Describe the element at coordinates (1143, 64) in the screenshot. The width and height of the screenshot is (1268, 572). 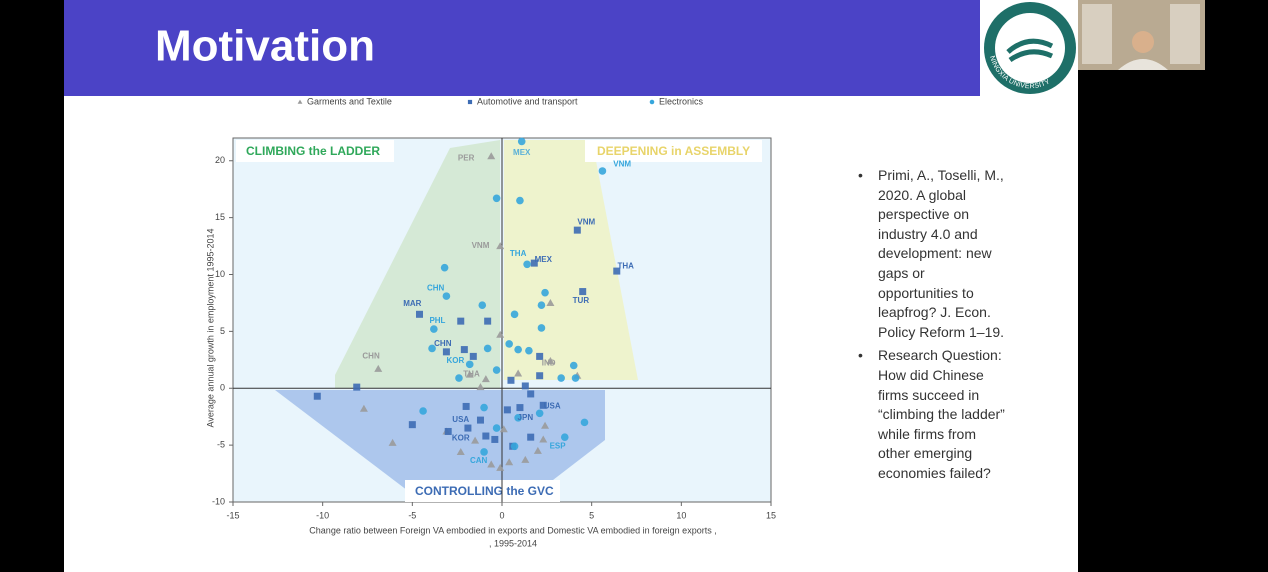
I see `webcam-body` at that location.